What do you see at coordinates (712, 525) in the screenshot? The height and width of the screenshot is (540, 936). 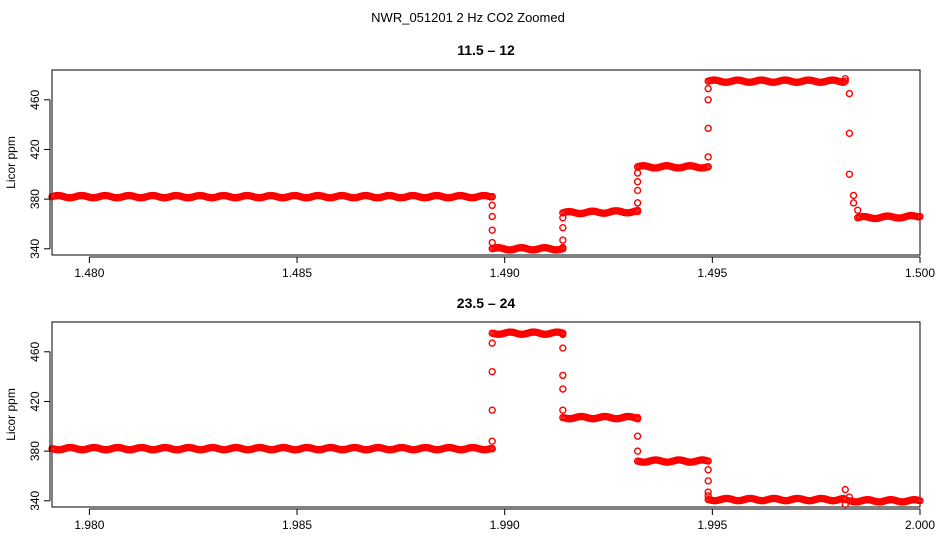 I see `x-tick-label: 1.995` at bounding box center [712, 525].